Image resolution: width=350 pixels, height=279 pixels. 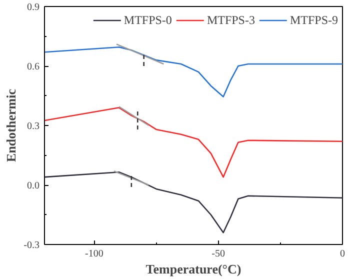 What do you see at coordinates (33, 67) in the screenshot?
I see `y-tick-label: 0.6` at bounding box center [33, 67].